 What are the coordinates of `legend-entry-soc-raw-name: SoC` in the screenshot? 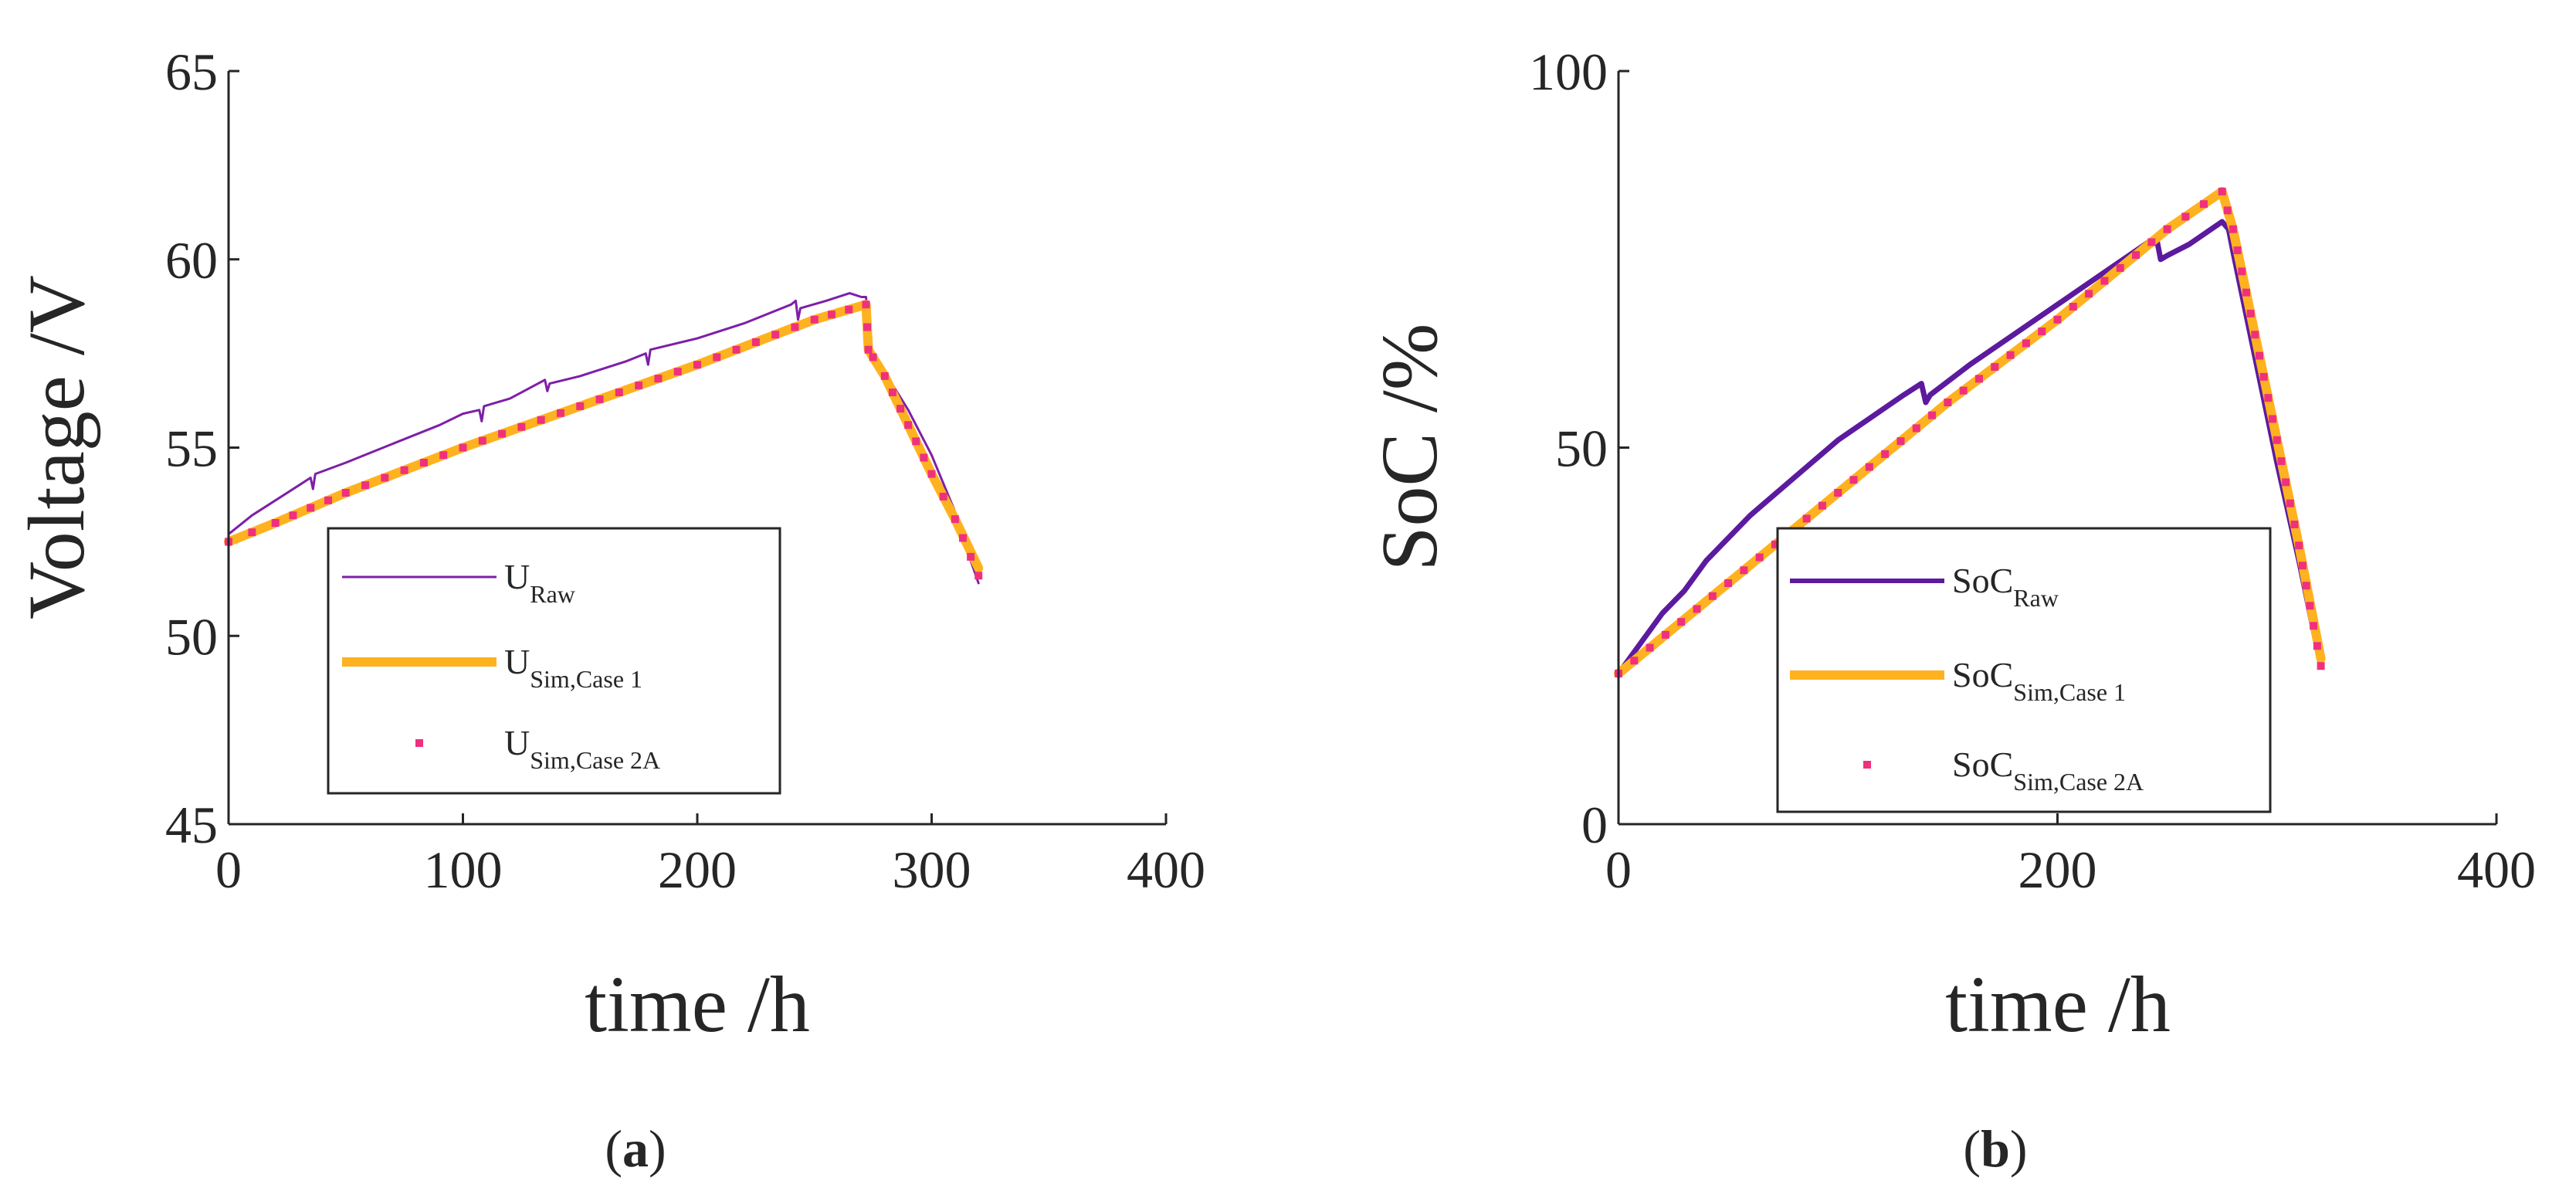 It's located at (1982, 580).